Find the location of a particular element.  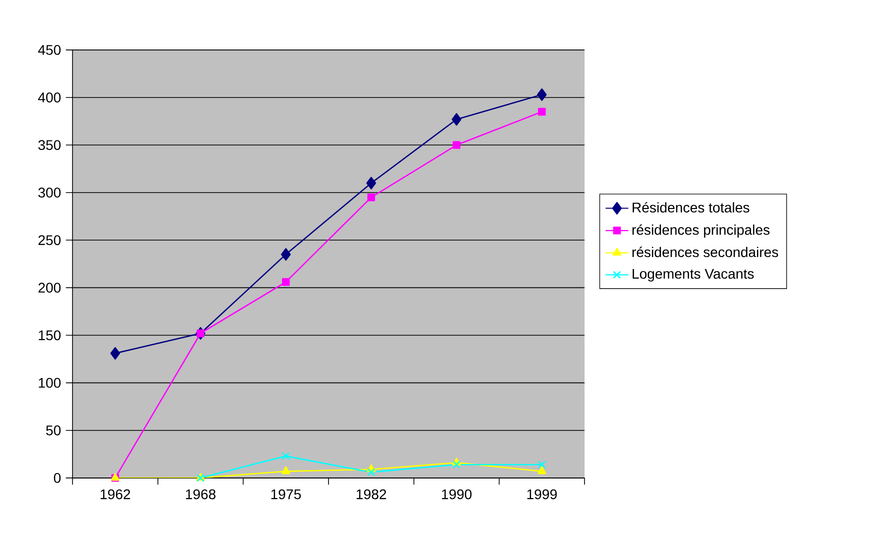

y-tick-label: 300 is located at coordinates (49, 193).